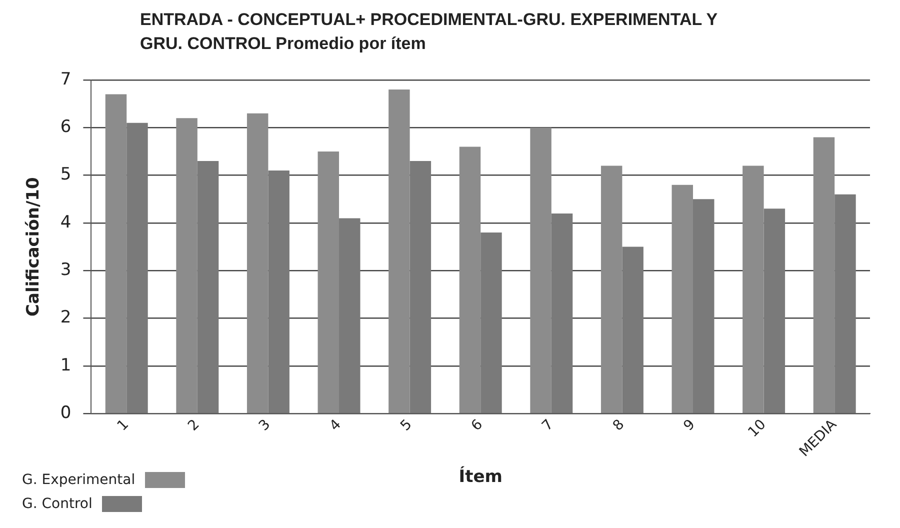  What do you see at coordinates (407, 425) in the screenshot?
I see `x-tick-label: 5` at bounding box center [407, 425].